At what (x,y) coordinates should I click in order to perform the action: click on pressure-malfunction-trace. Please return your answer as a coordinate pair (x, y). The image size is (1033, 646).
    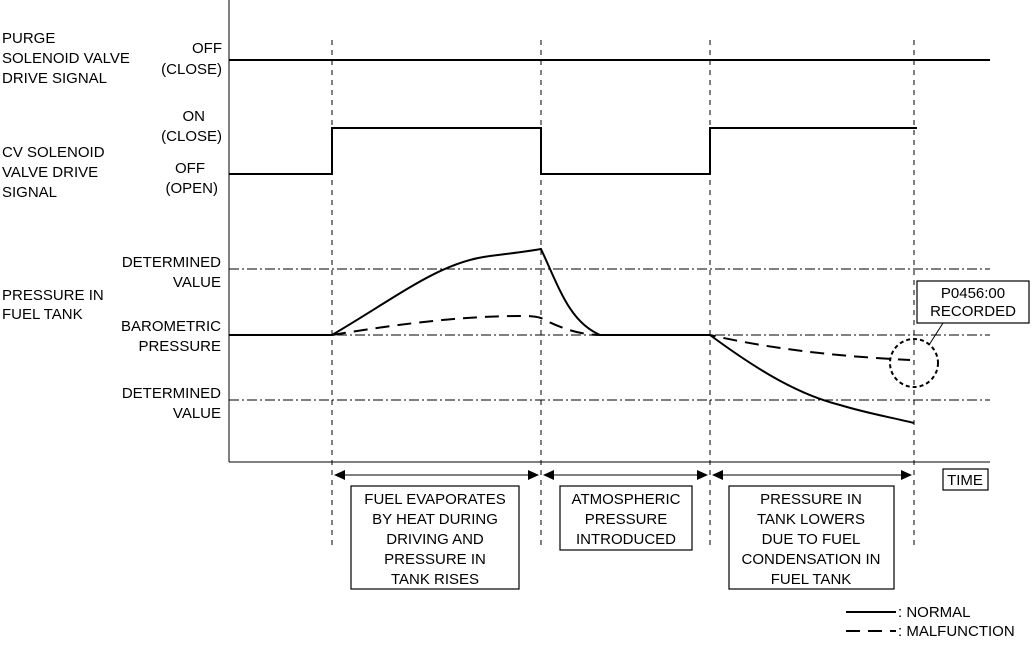
    Looking at the image, I should click on (621, 337).